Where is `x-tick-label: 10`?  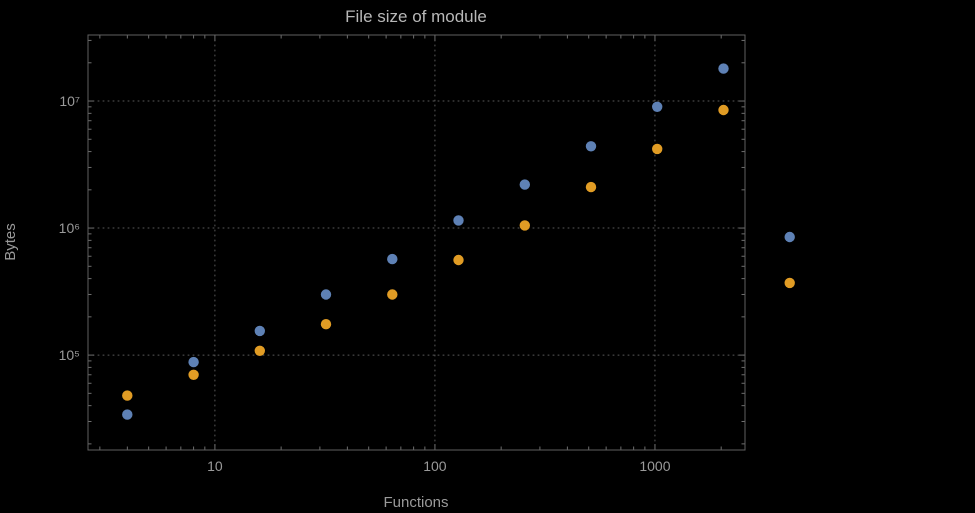 x-tick-label: 10 is located at coordinates (215, 466).